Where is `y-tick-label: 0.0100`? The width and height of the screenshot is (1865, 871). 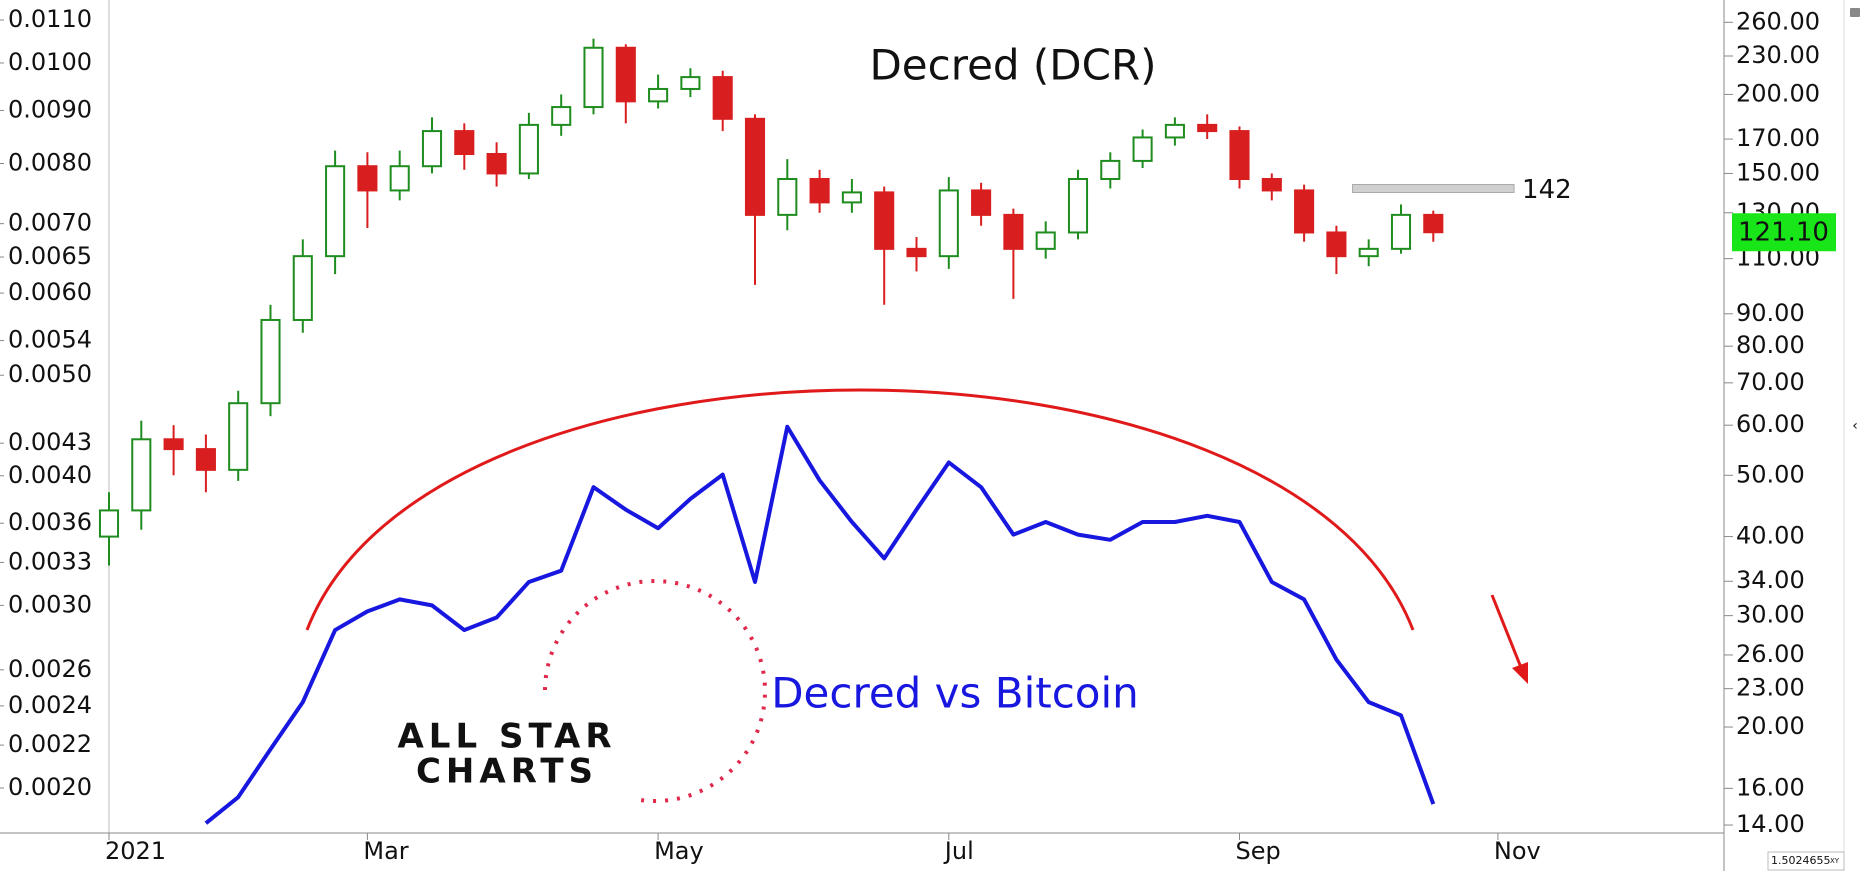
y-tick-label: 0.0100 is located at coordinates (50, 62).